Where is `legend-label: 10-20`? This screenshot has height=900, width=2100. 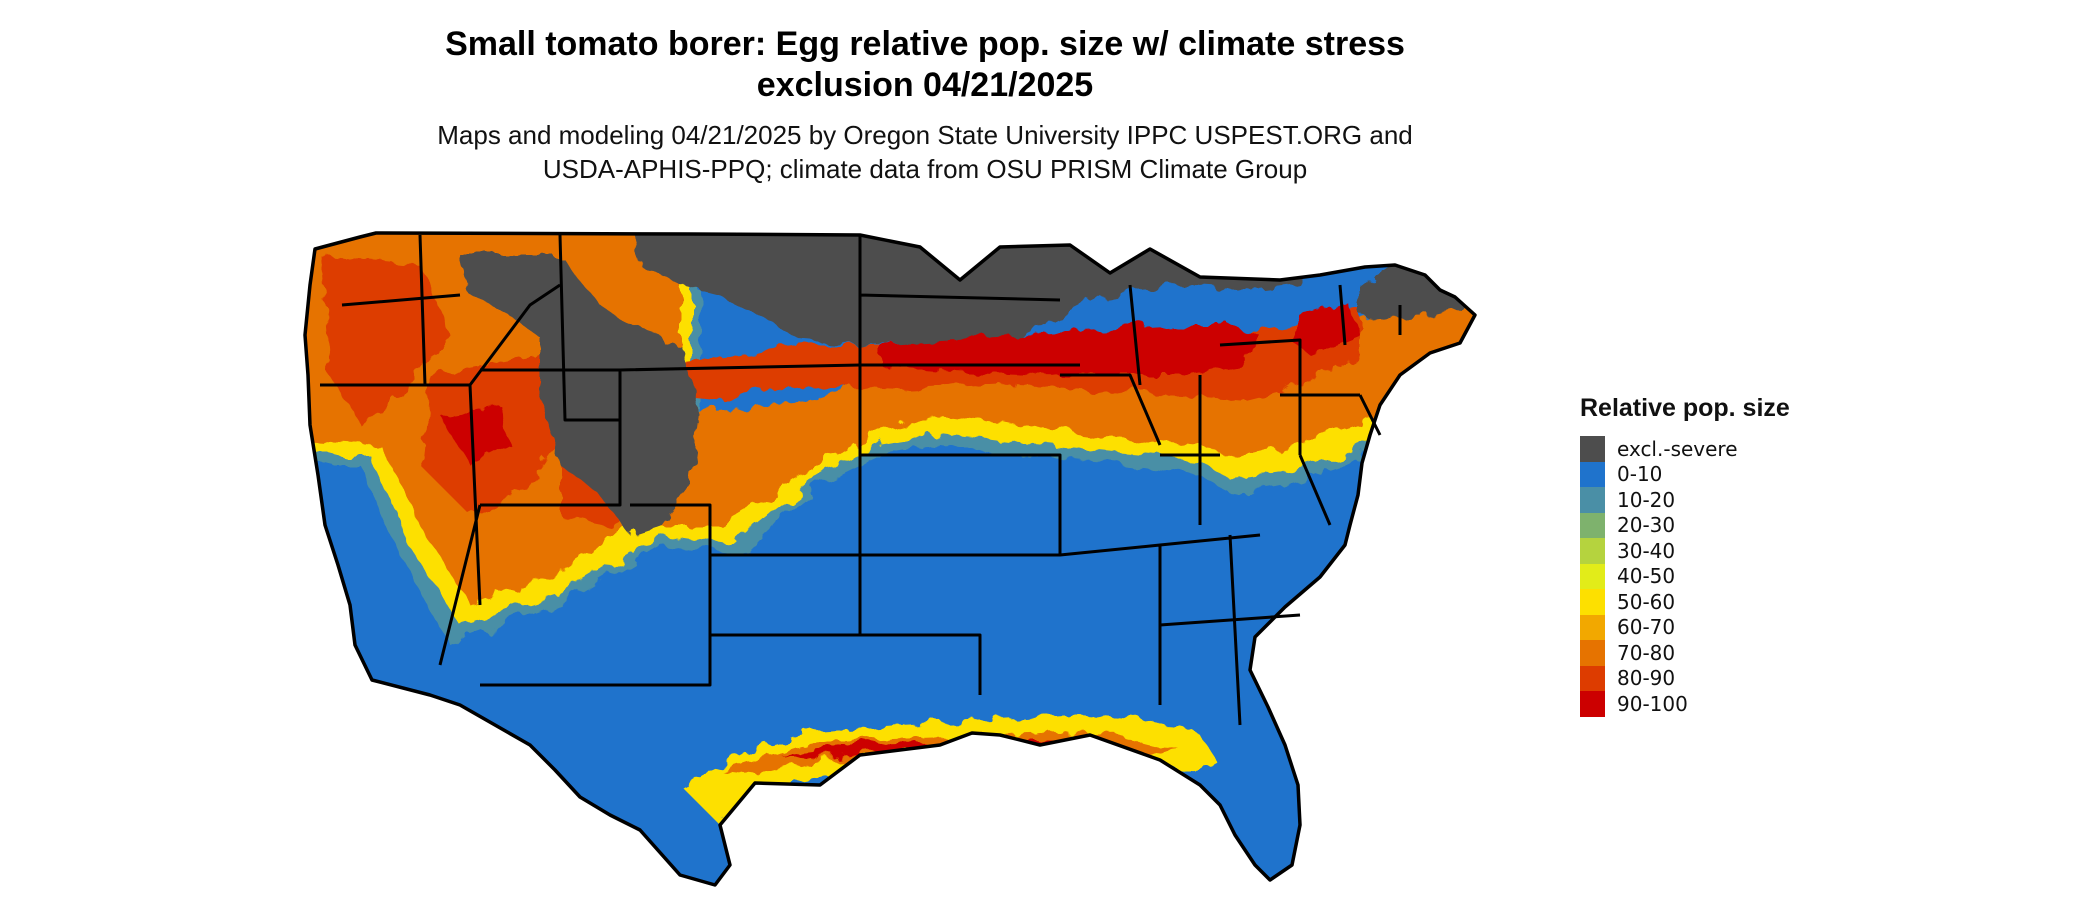
legend-label: 10-20 is located at coordinates (1646, 499).